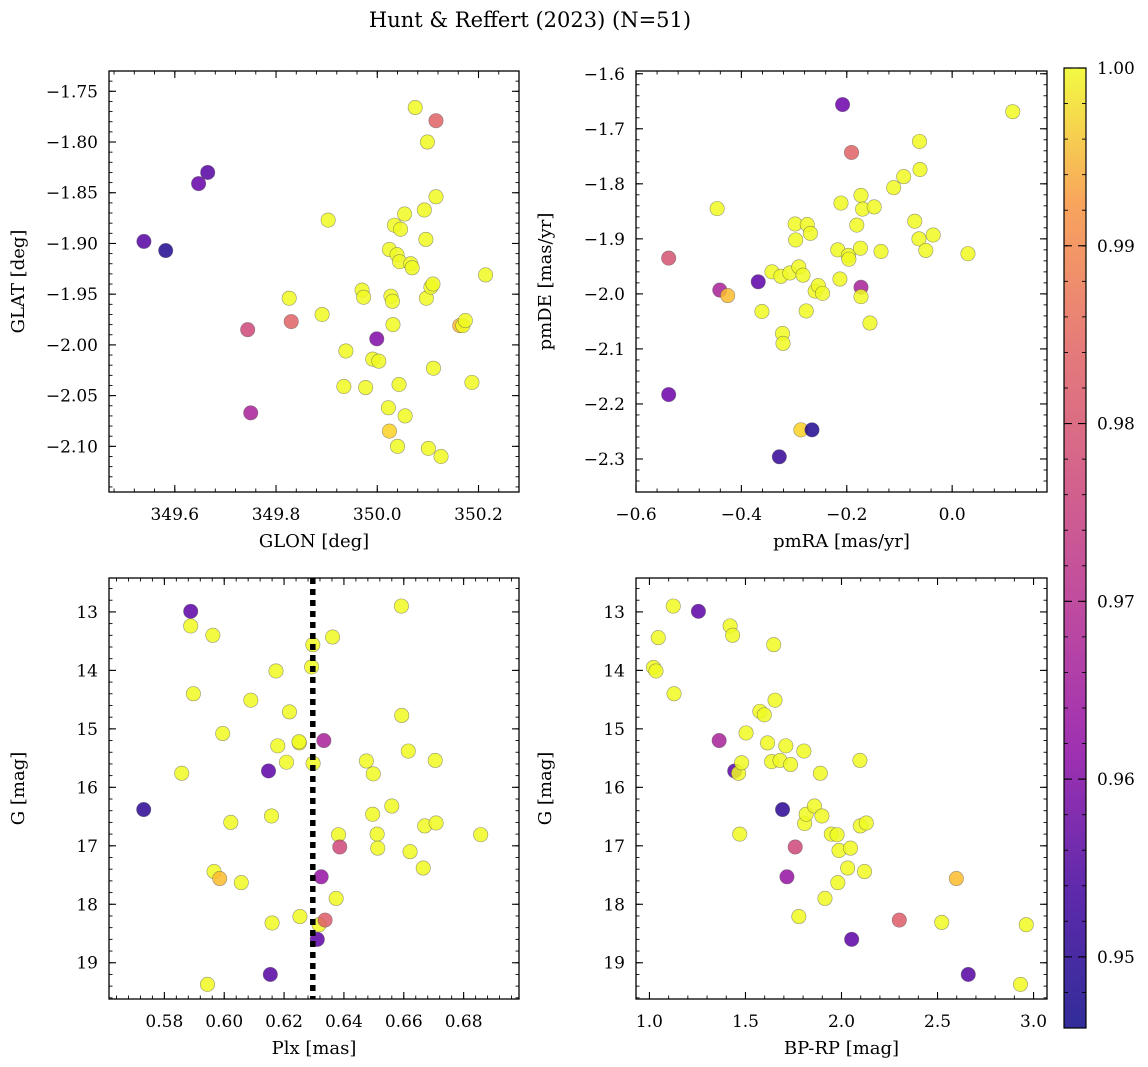  Describe the element at coordinates (614, 964) in the screenshot. I see `y-tick-label: 19` at that location.